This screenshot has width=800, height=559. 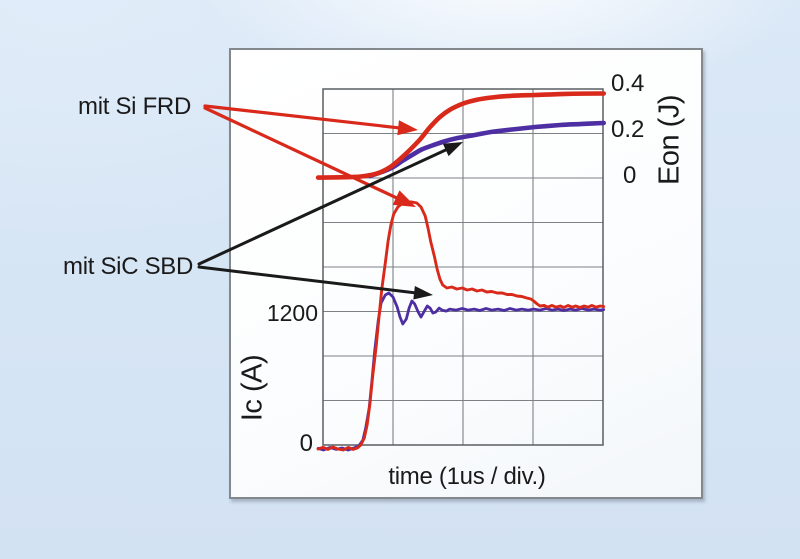 I want to click on ic-axis-title: Ic (A), so click(x=252, y=388).